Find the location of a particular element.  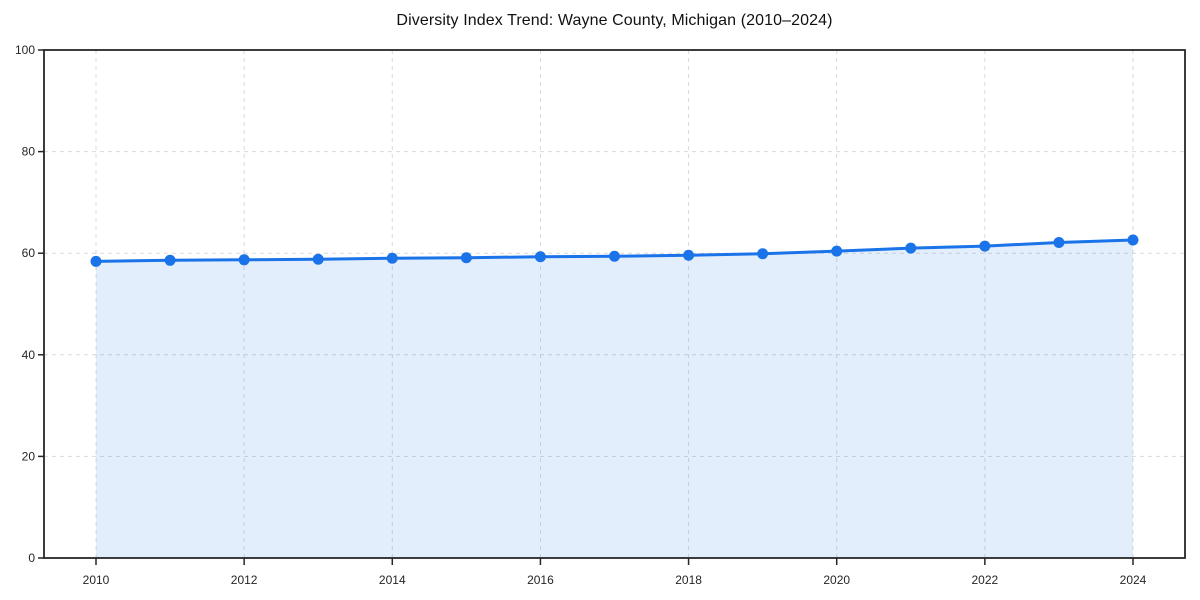

x-tick-label-2020: 2020 is located at coordinates (836, 580).